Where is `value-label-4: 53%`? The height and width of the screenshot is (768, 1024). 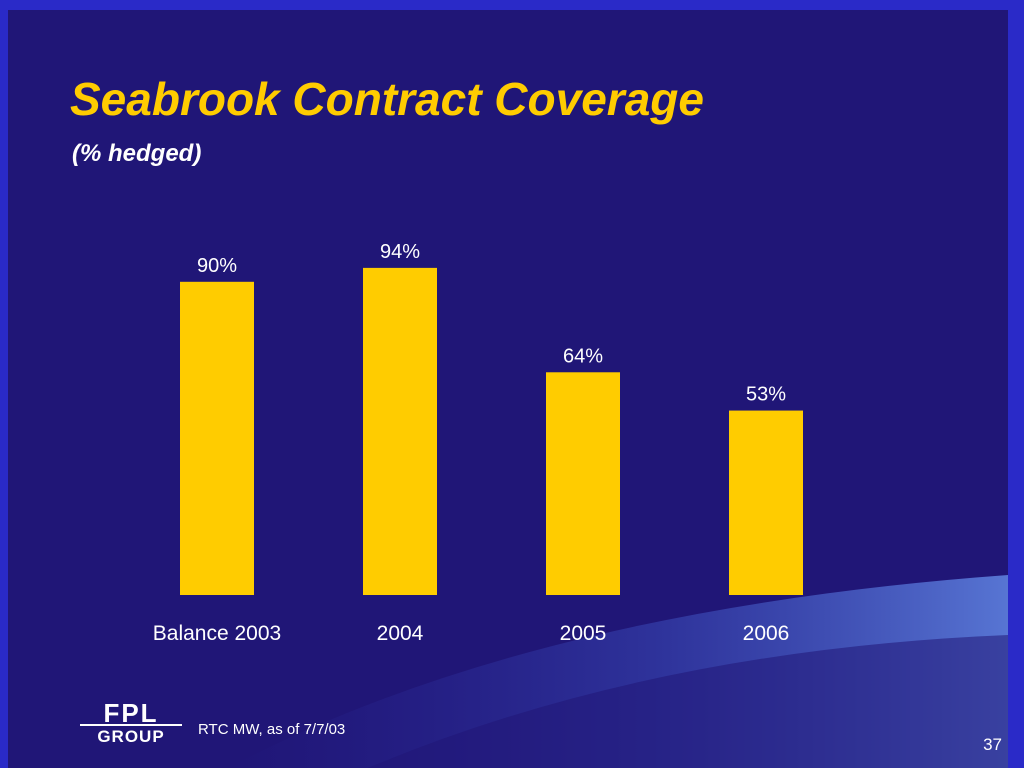 value-label-4: 53% is located at coordinates (766, 395).